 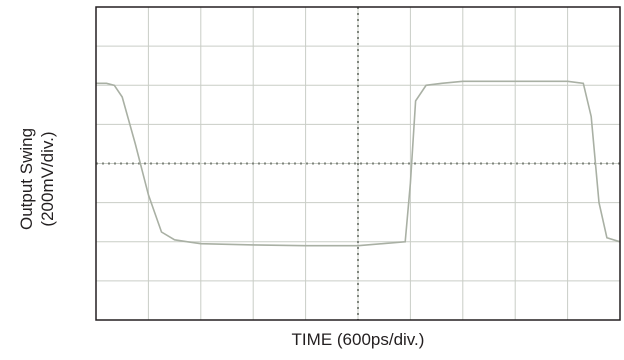 What do you see at coordinates (26, 179) in the screenshot?
I see `y-axis-label-line1: Output Swing` at bounding box center [26, 179].